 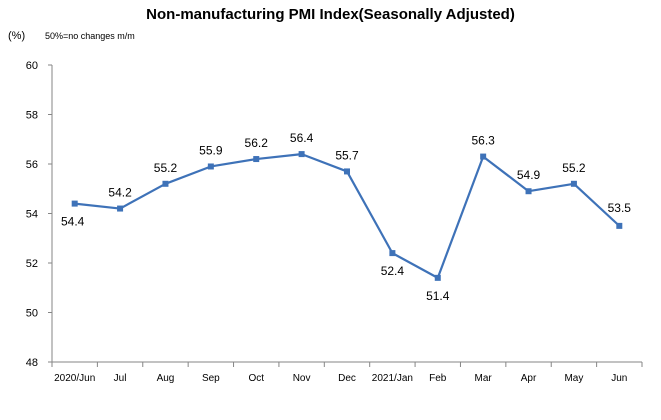 I want to click on x-tick-label: Apr, so click(x=529, y=378).